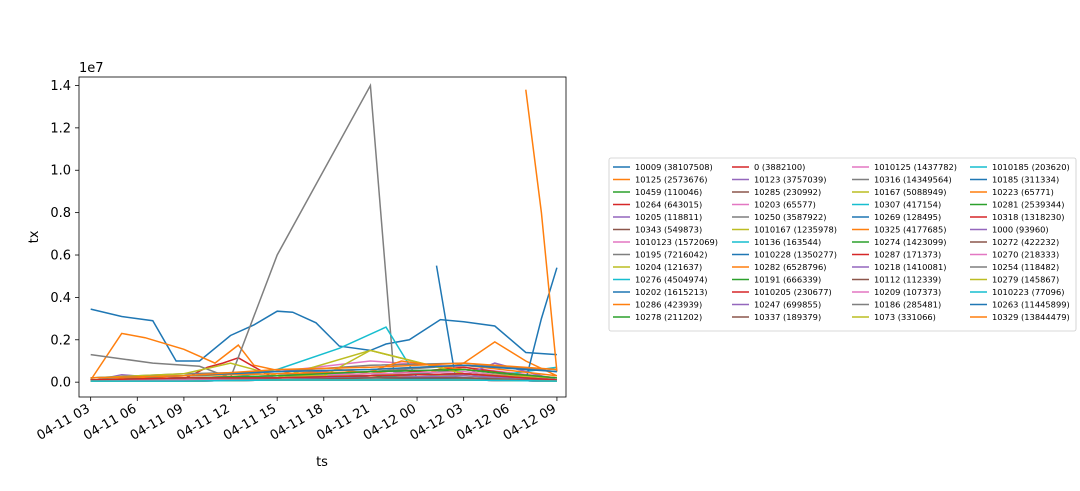 This screenshot has width=1080, height=491. I want to click on legend-item: 1000 (93960), so click(1009, 230).